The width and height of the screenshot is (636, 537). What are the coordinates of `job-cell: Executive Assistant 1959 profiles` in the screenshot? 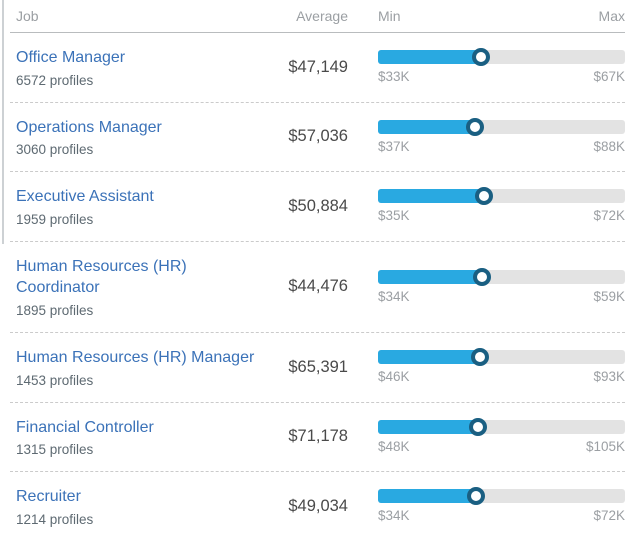 It's located at (133, 206).